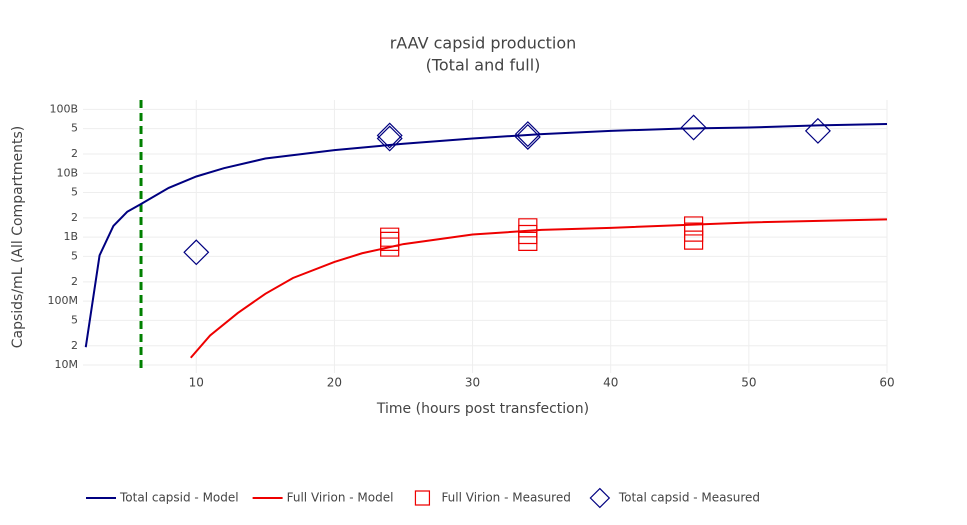 The height and width of the screenshot is (525, 967). What do you see at coordinates (334, 383) in the screenshot?
I see `x-tick-label: 20` at bounding box center [334, 383].